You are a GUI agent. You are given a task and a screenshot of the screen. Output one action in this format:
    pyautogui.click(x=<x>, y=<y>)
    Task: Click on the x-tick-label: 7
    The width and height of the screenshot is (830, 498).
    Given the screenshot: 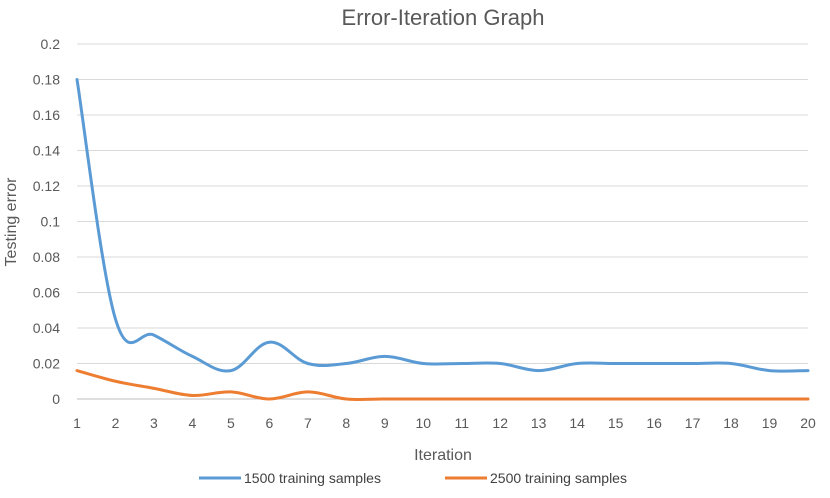 What is the action you would take?
    pyautogui.click(x=308, y=423)
    